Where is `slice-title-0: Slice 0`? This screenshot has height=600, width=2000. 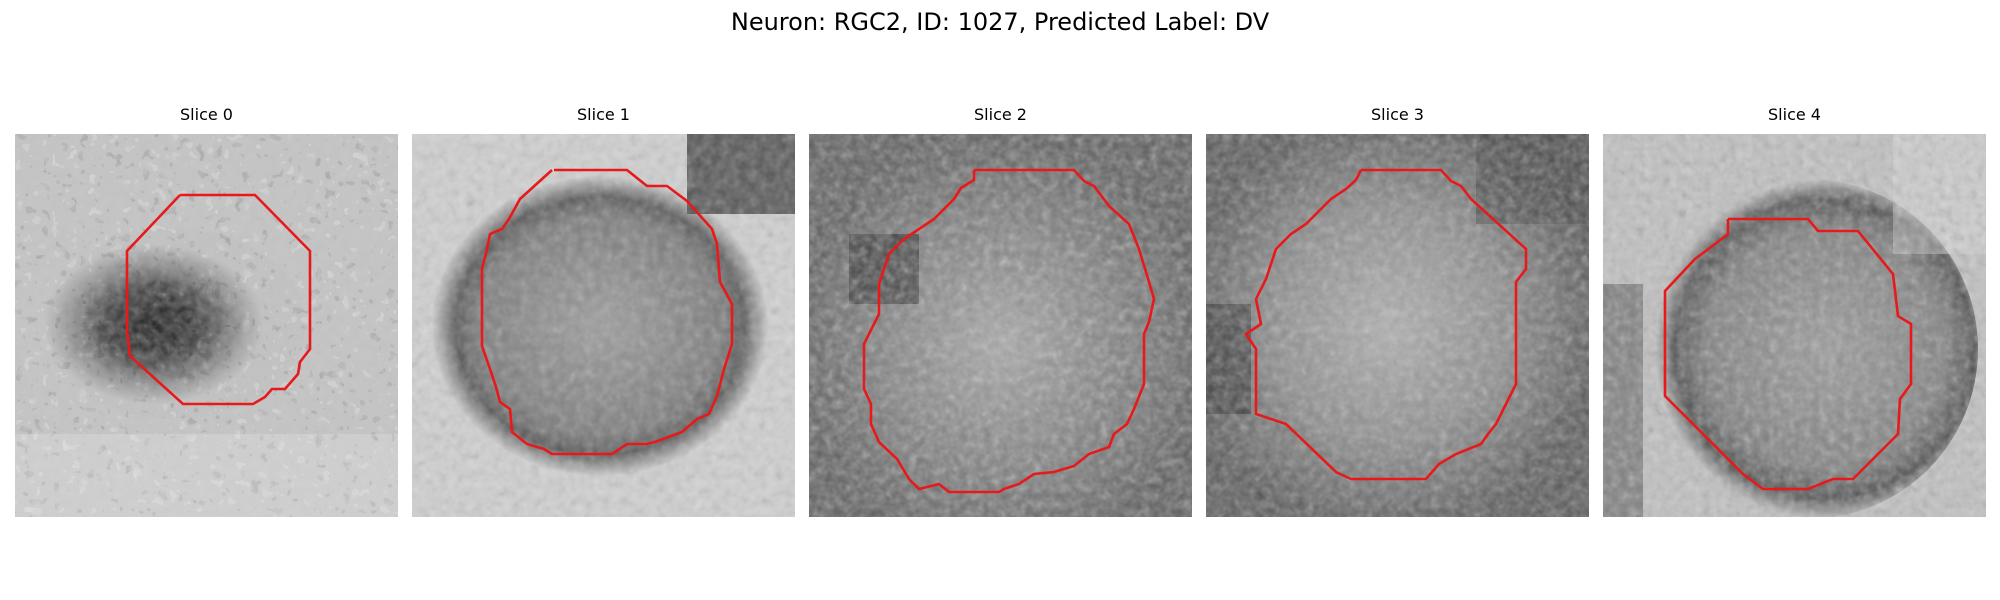
slice-title-0: Slice 0 is located at coordinates (206, 114).